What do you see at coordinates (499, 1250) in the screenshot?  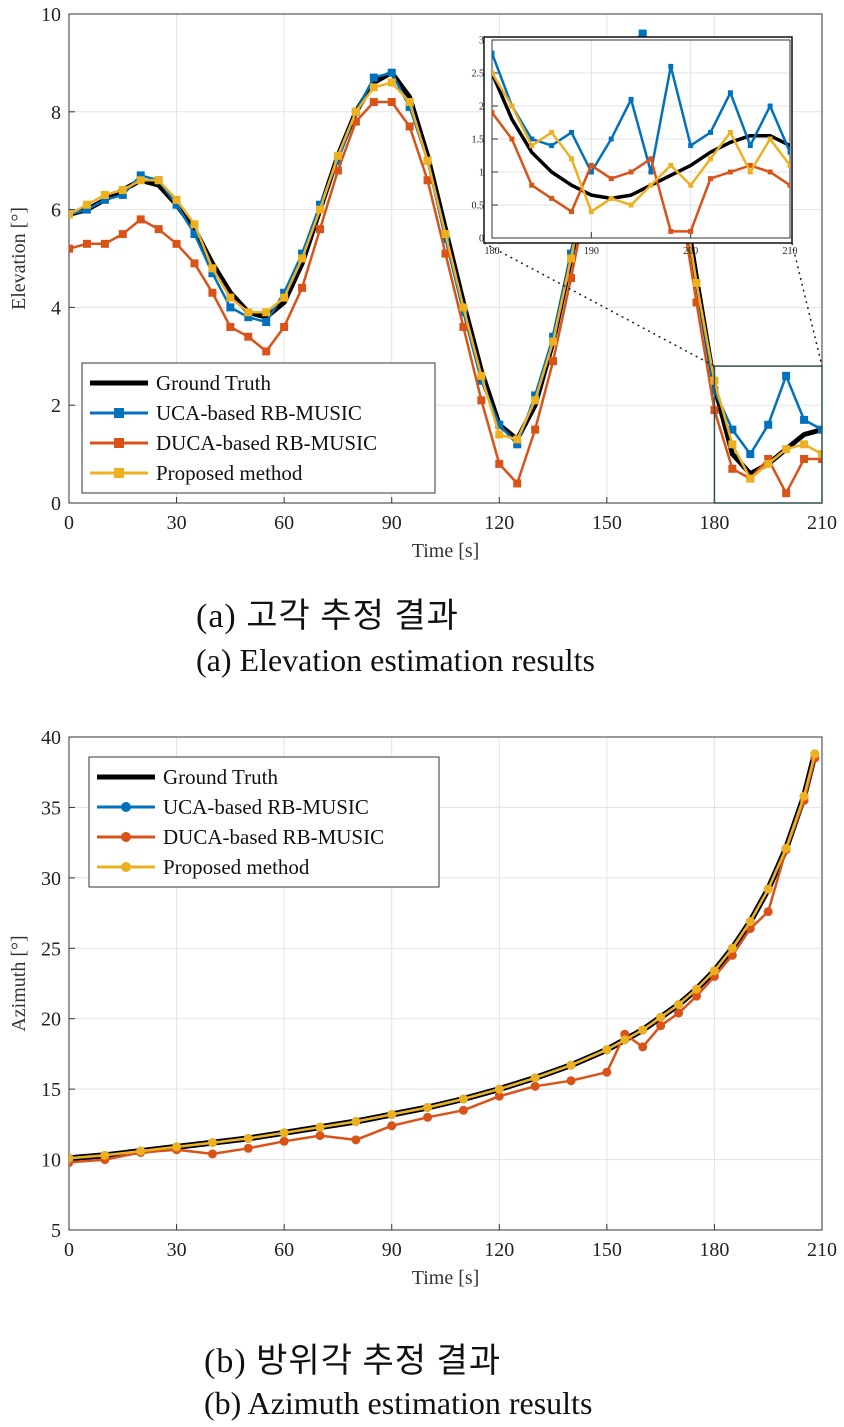 I see `x-tick-label: 120` at bounding box center [499, 1250].